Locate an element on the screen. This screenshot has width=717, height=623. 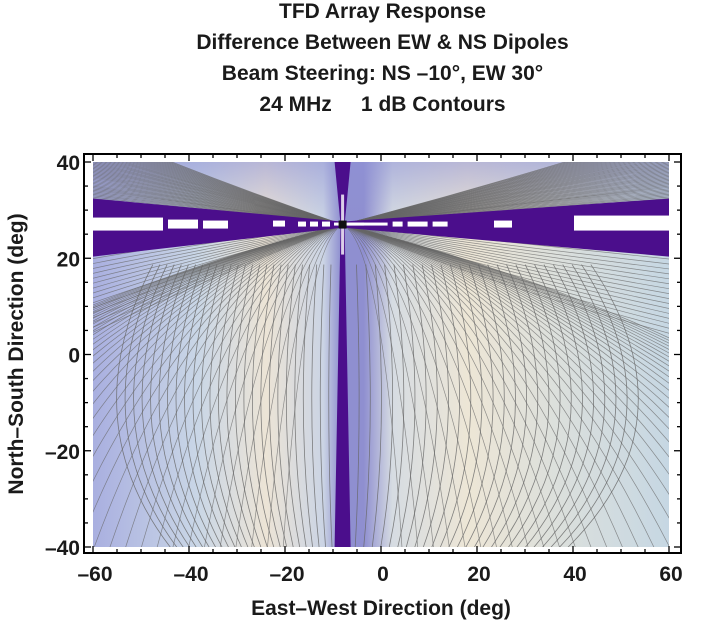
x-tick-label: 0 is located at coordinates (383, 574).